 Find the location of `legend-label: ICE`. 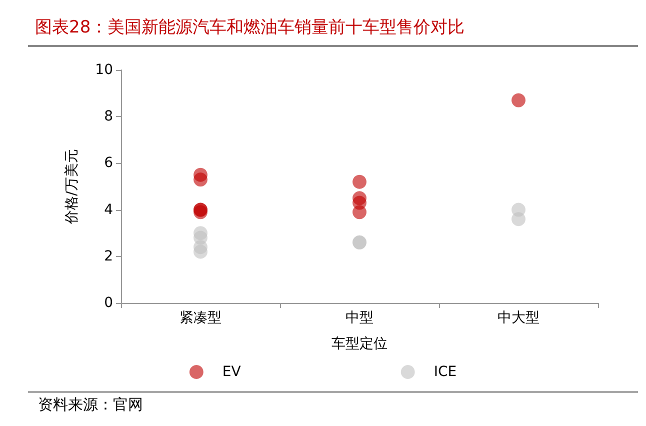

legend-label: ICE is located at coordinates (445, 372).